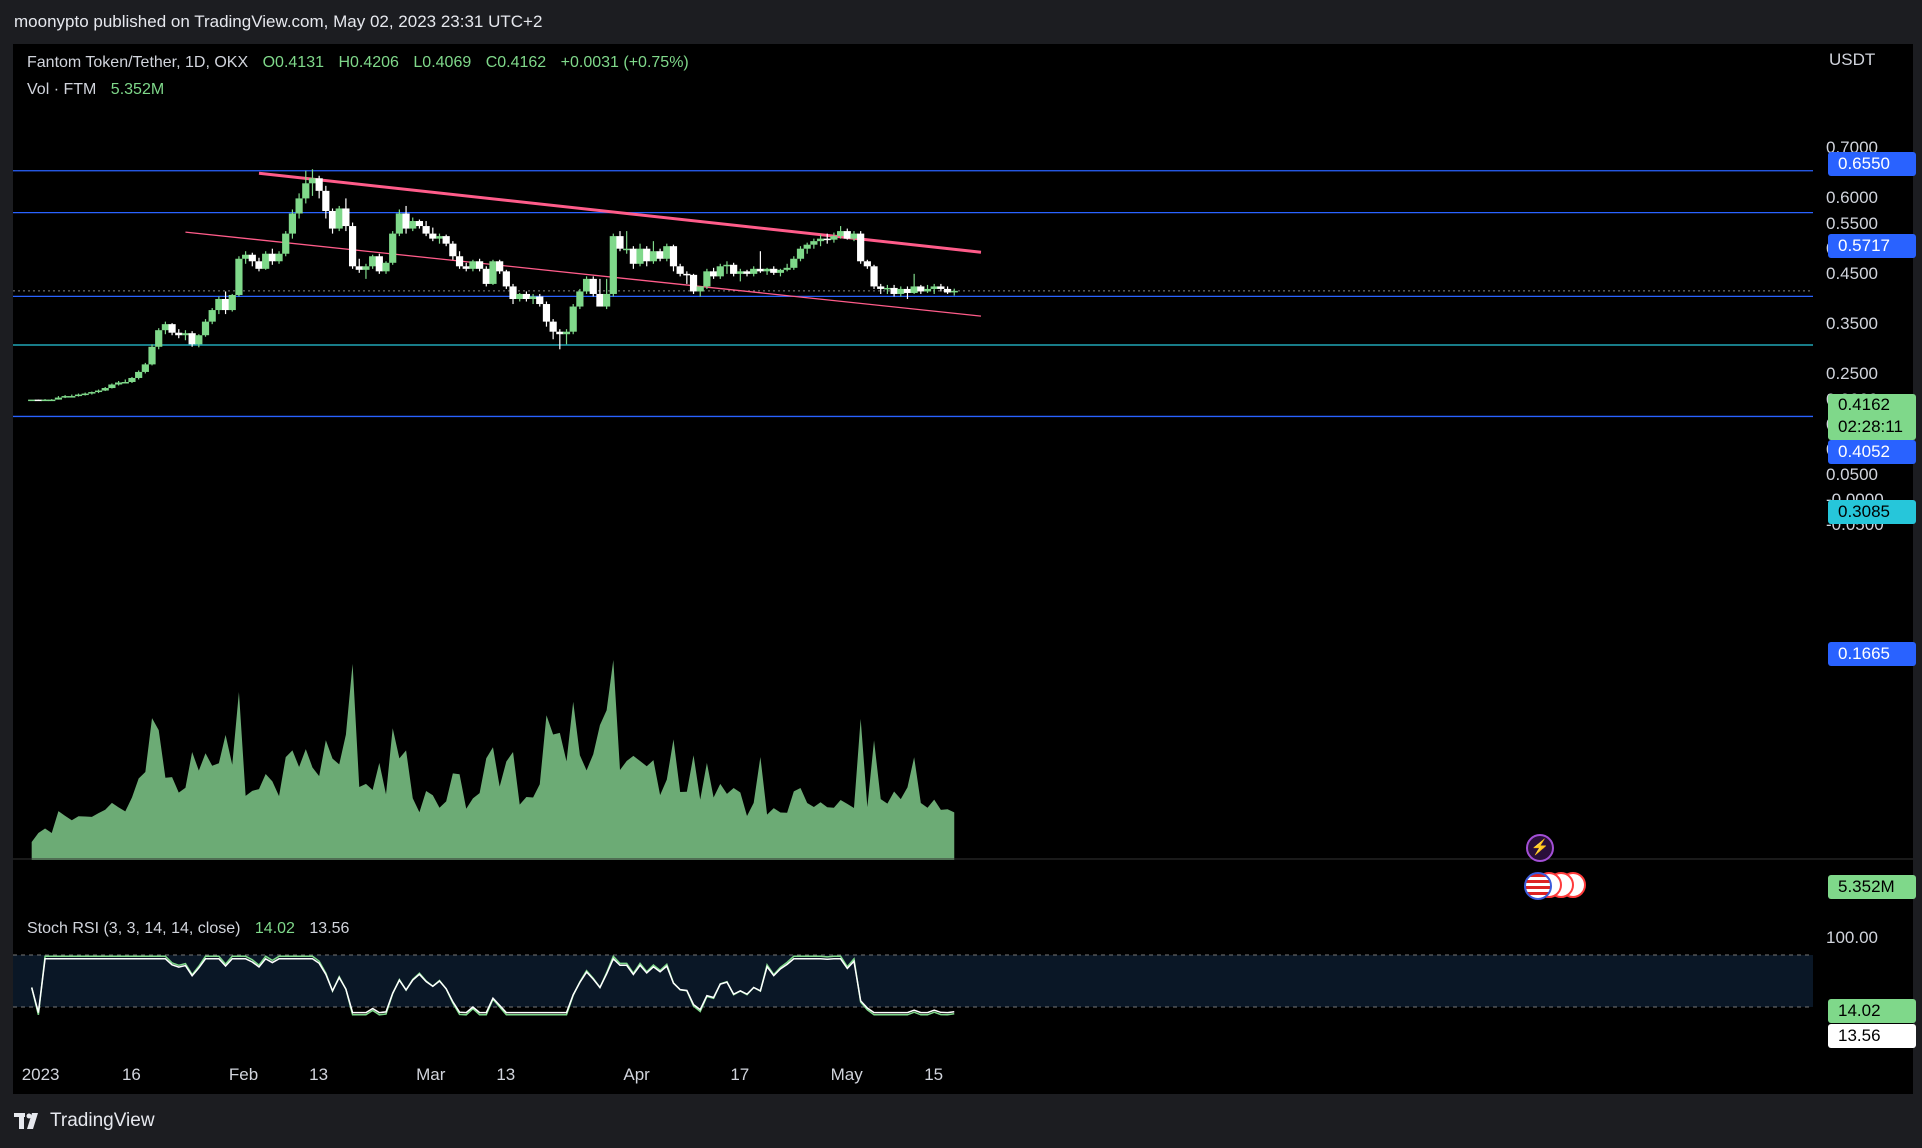  What do you see at coordinates (84, 1121) in the screenshot?
I see `tradingview-logo: TradingView` at bounding box center [84, 1121].